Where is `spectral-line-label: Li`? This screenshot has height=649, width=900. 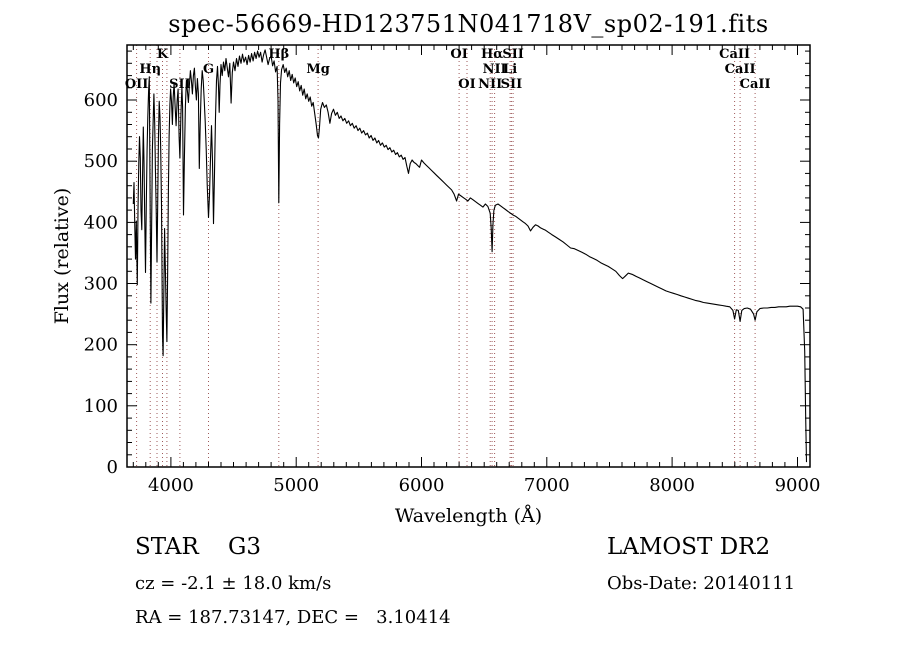 spectral-line-label: Li is located at coordinates (510, 69).